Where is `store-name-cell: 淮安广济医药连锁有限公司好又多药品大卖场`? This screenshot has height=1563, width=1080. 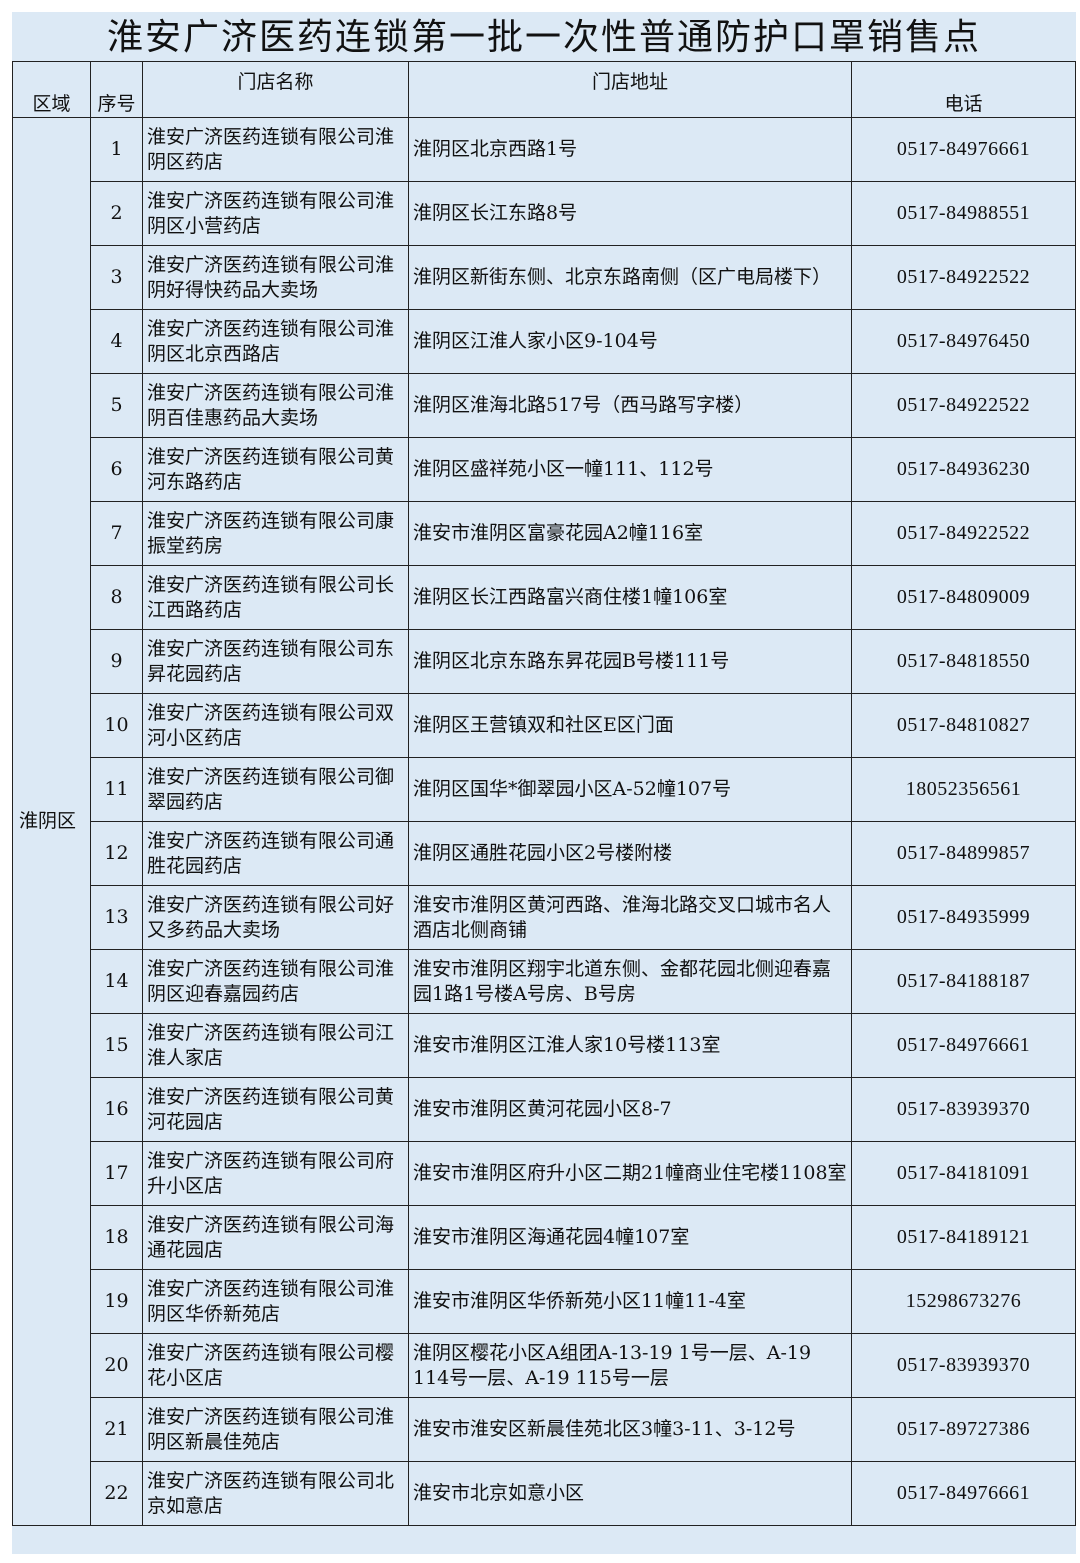 store-name-cell: 淮安广济医药连锁有限公司好又多药品大卖场 is located at coordinates (275, 917).